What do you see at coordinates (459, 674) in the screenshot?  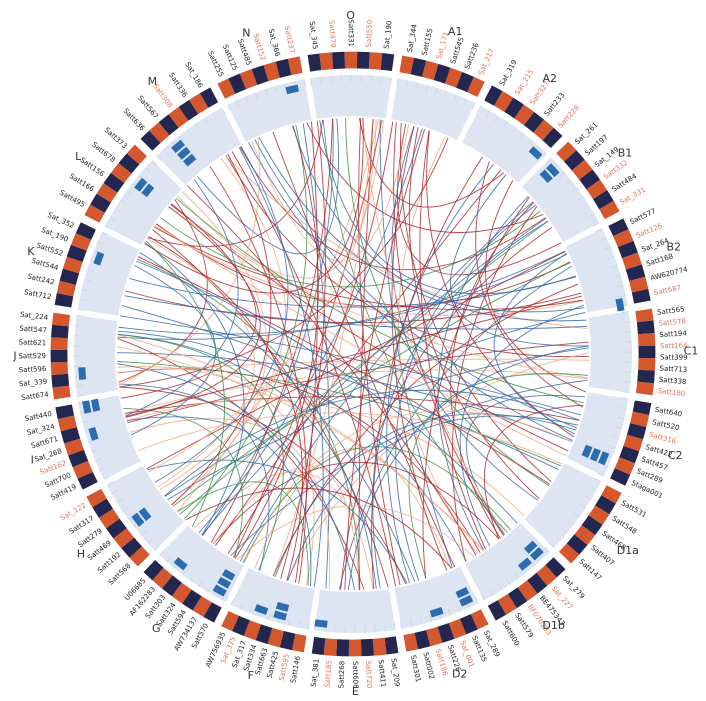 I see `chromosome-label: D2` at bounding box center [459, 674].